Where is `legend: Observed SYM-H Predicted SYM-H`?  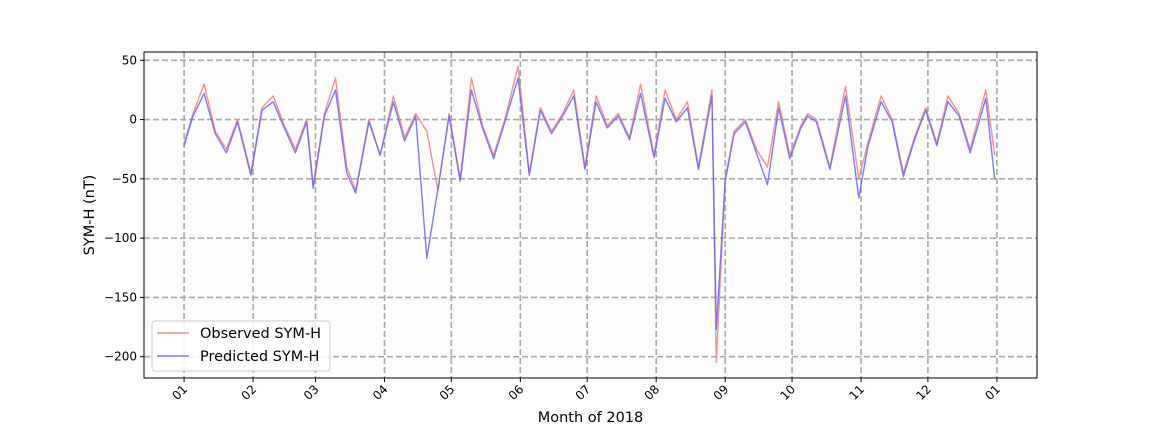
legend: Observed SYM-H Predicted SYM-H is located at coordinates (241, 346).